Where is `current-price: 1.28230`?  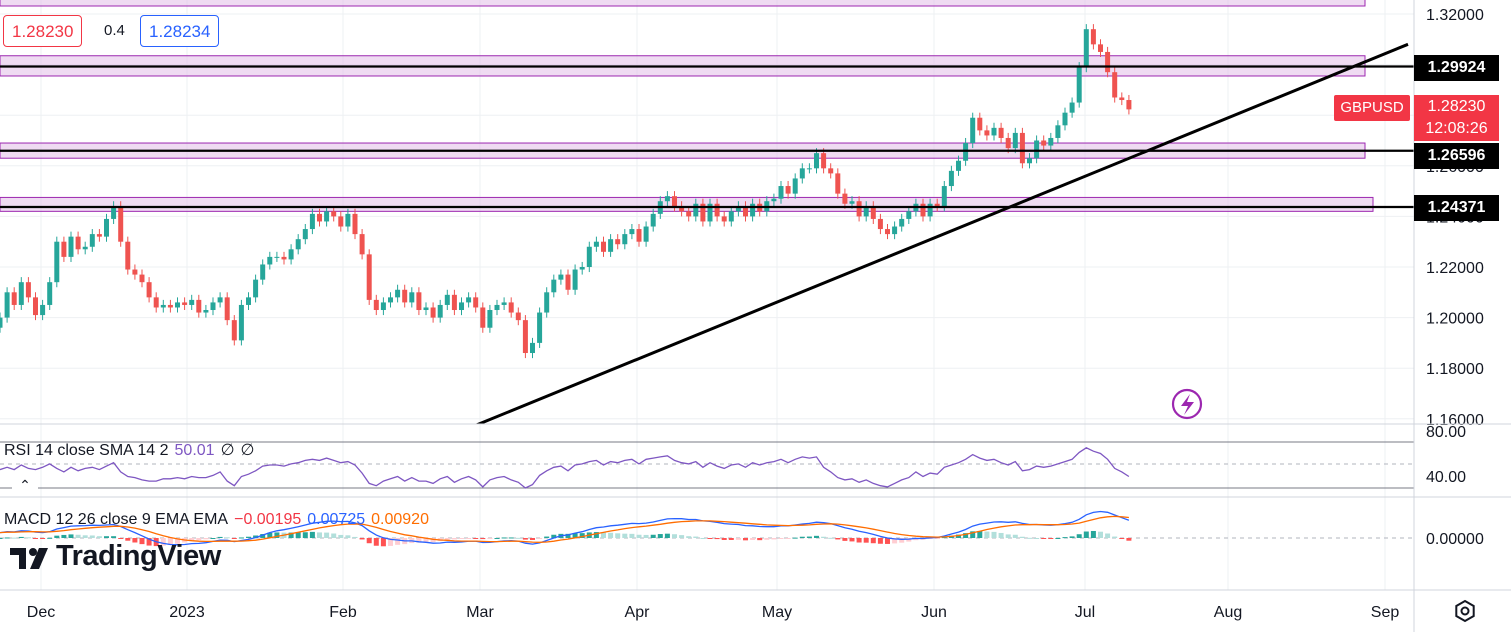
current-price: 1.28230 is located at coordinates (1456, 106).